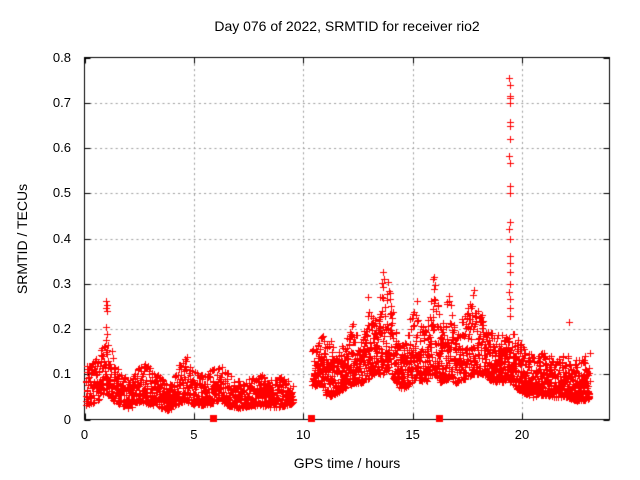  Describe the element at coordinates (61, 147) in the screenshot. I see `y-tick-label: 0.6` at that location.